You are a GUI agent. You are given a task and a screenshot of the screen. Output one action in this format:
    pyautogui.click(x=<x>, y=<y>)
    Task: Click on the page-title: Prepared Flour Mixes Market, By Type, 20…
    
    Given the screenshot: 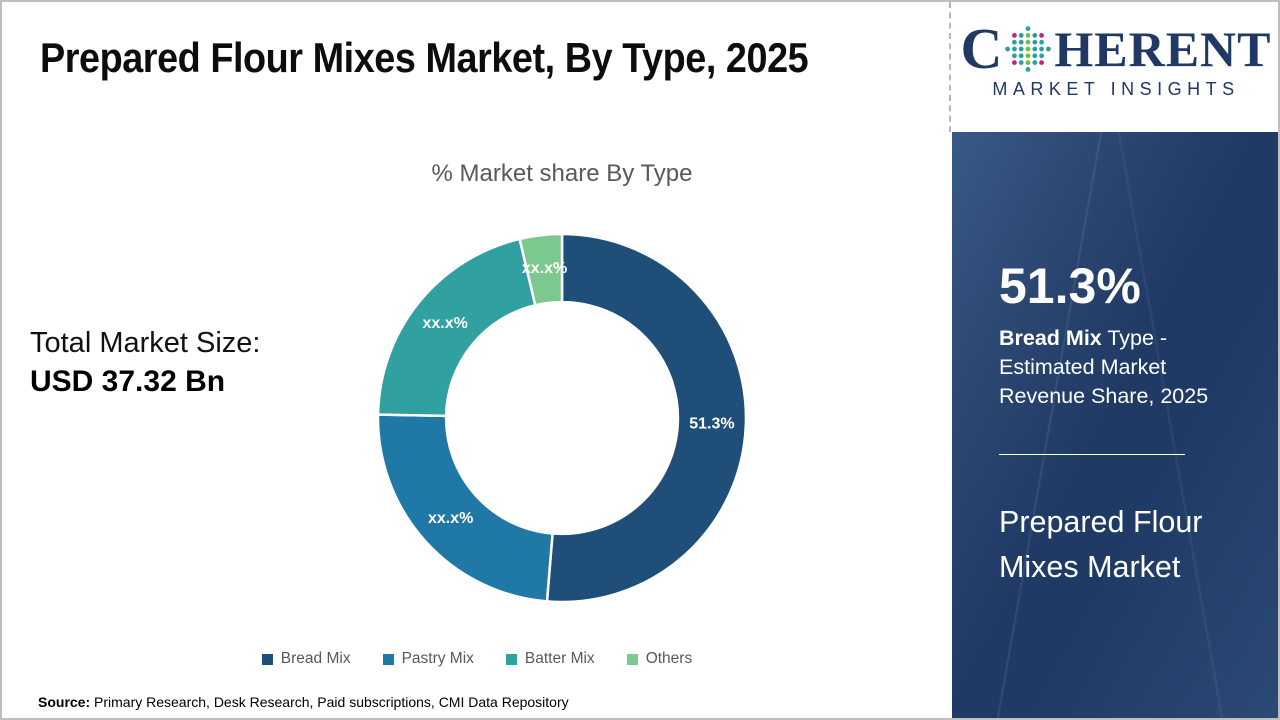 What is the action you would take?
    pyautogui.click(x=424, y=57)
    